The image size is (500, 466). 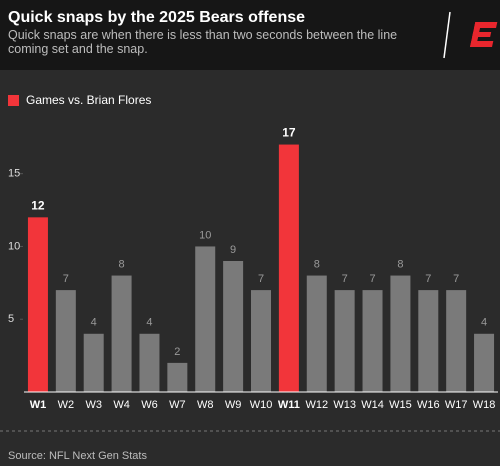 I want to click on source: Source: NFL Next Gen Stats, so click(x=77, y=456).